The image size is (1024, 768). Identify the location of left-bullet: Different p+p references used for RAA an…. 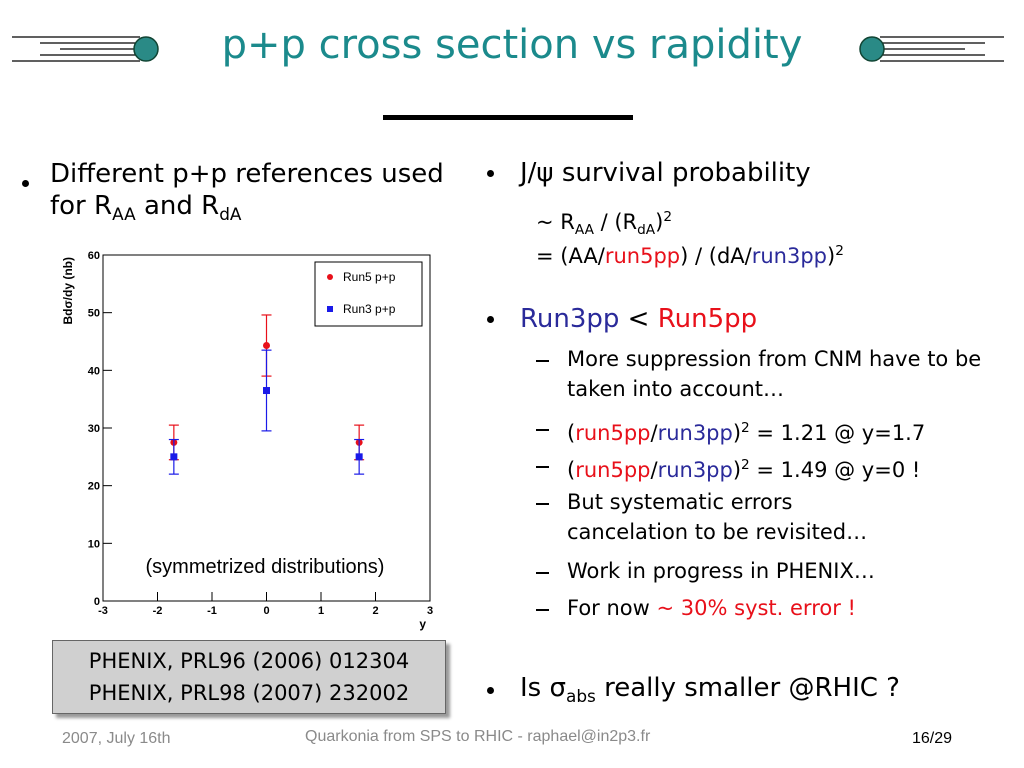
(260, 194).